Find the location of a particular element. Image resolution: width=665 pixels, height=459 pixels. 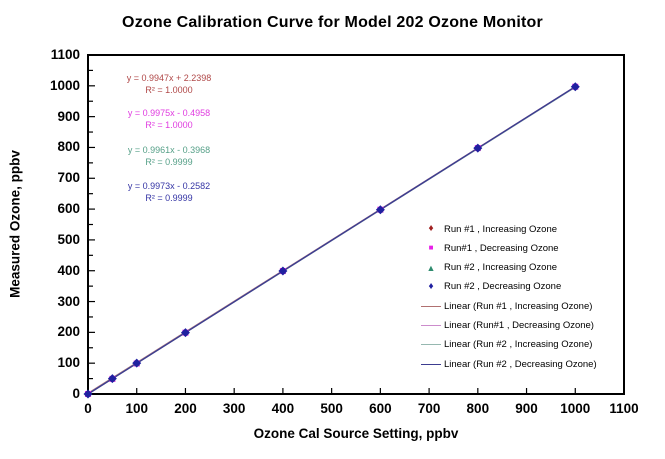

legend-marker-swatch: ■ is located at coordinates (431, 248).